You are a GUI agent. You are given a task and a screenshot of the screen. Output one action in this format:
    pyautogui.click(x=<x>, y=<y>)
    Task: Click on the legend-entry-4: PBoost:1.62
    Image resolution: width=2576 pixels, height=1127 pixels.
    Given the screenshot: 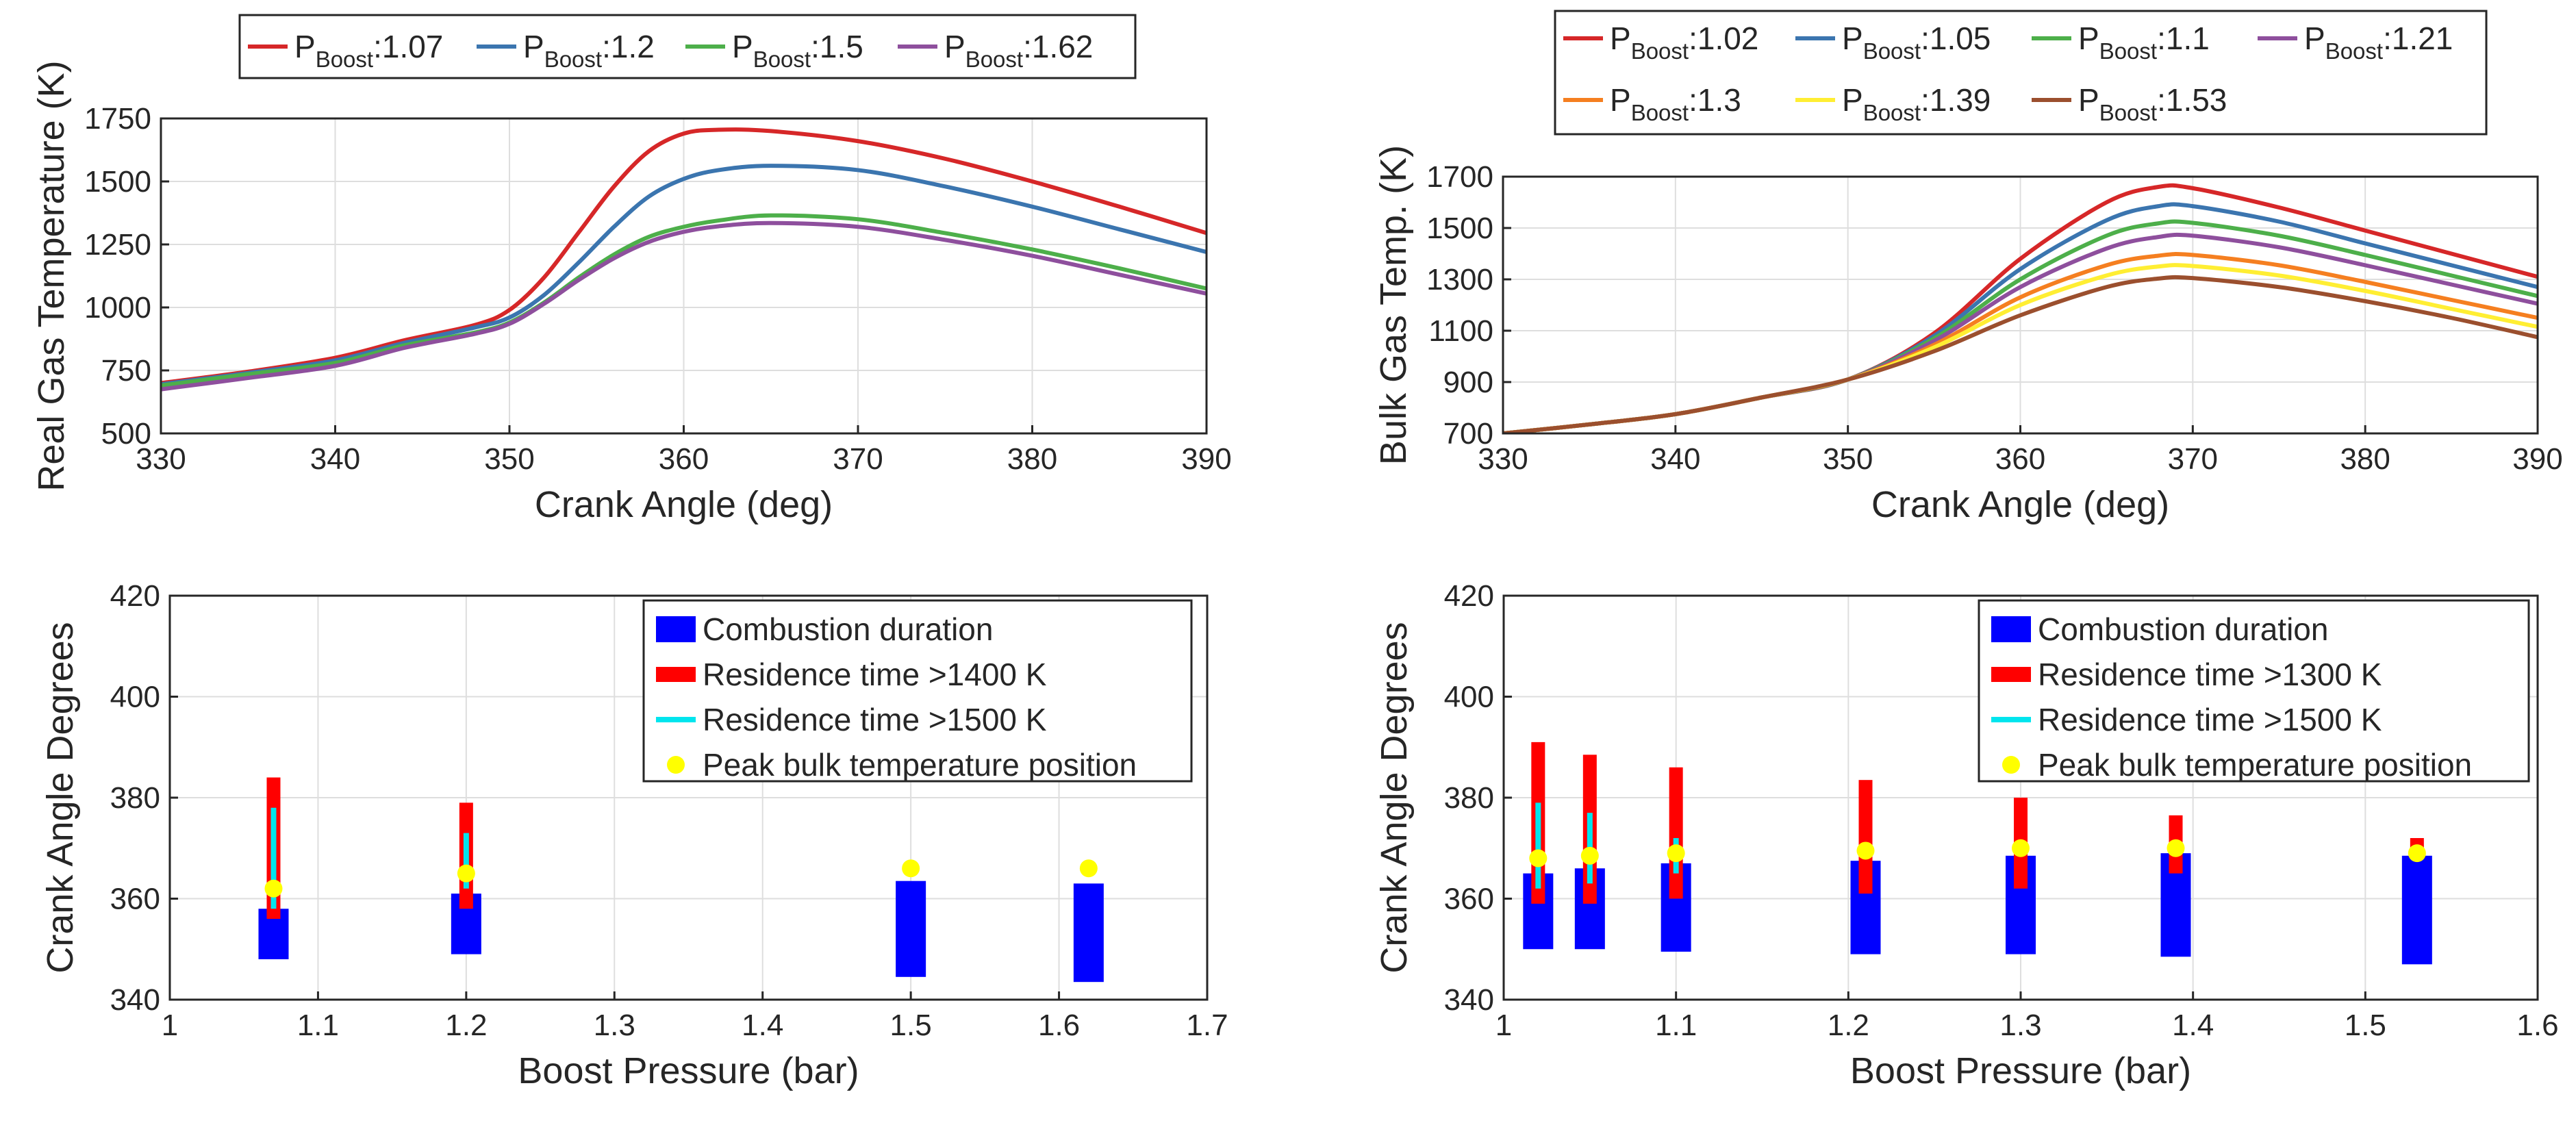 What is the action you would take?
    pyautogui.click(x=1019, y=50)
    